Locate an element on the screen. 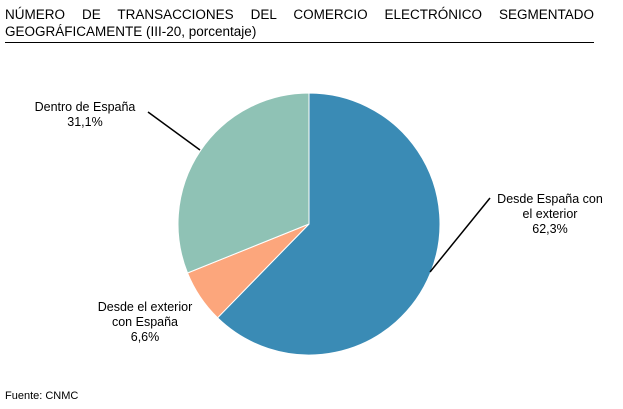  value-label: 31,1% is located at coordinates (85, 122).